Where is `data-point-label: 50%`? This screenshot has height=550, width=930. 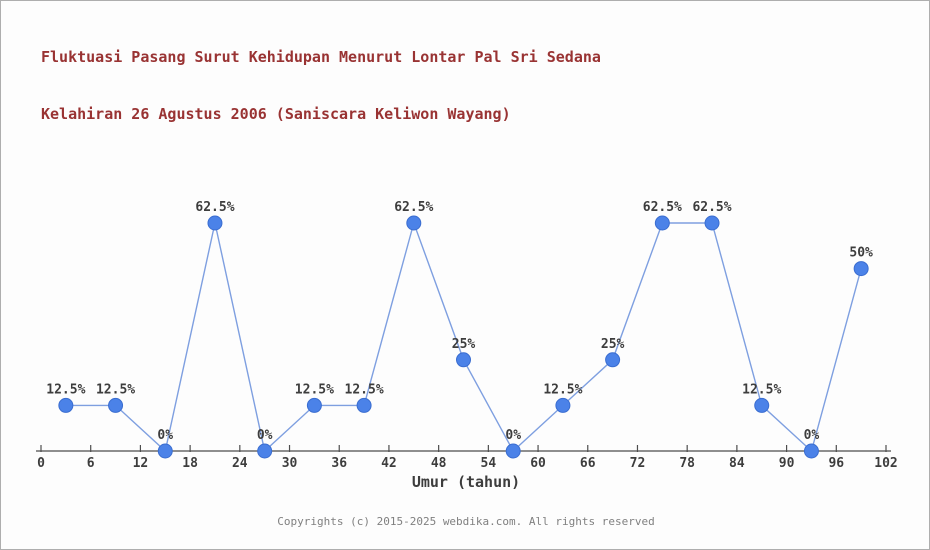
data-point-label: 50% is located at coordinates (861, 253).